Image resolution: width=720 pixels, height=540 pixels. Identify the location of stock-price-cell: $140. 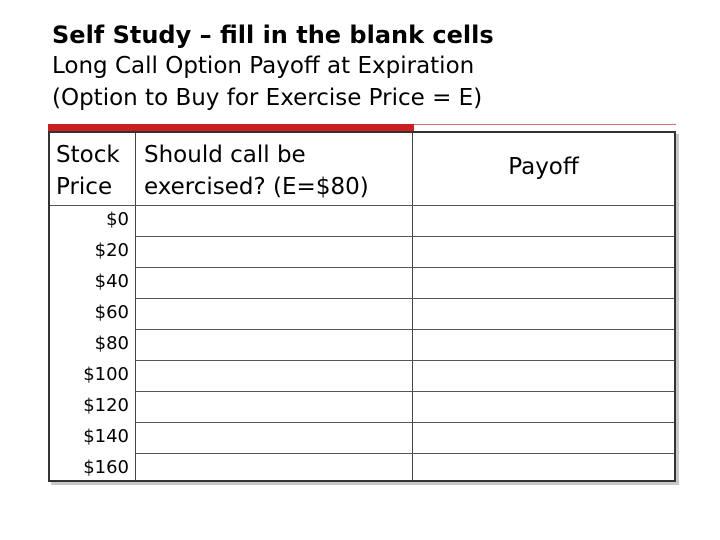
(106, 436).